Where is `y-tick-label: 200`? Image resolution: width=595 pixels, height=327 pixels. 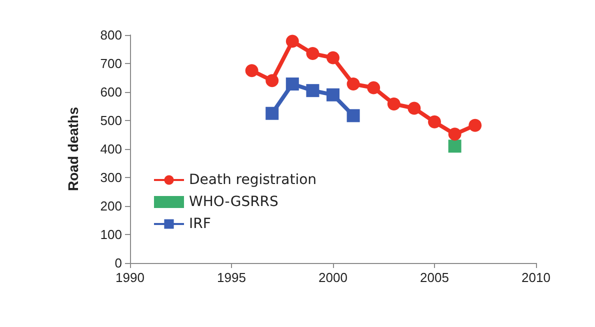 y-tick-label: 200 is located at coordinates (111, 206).